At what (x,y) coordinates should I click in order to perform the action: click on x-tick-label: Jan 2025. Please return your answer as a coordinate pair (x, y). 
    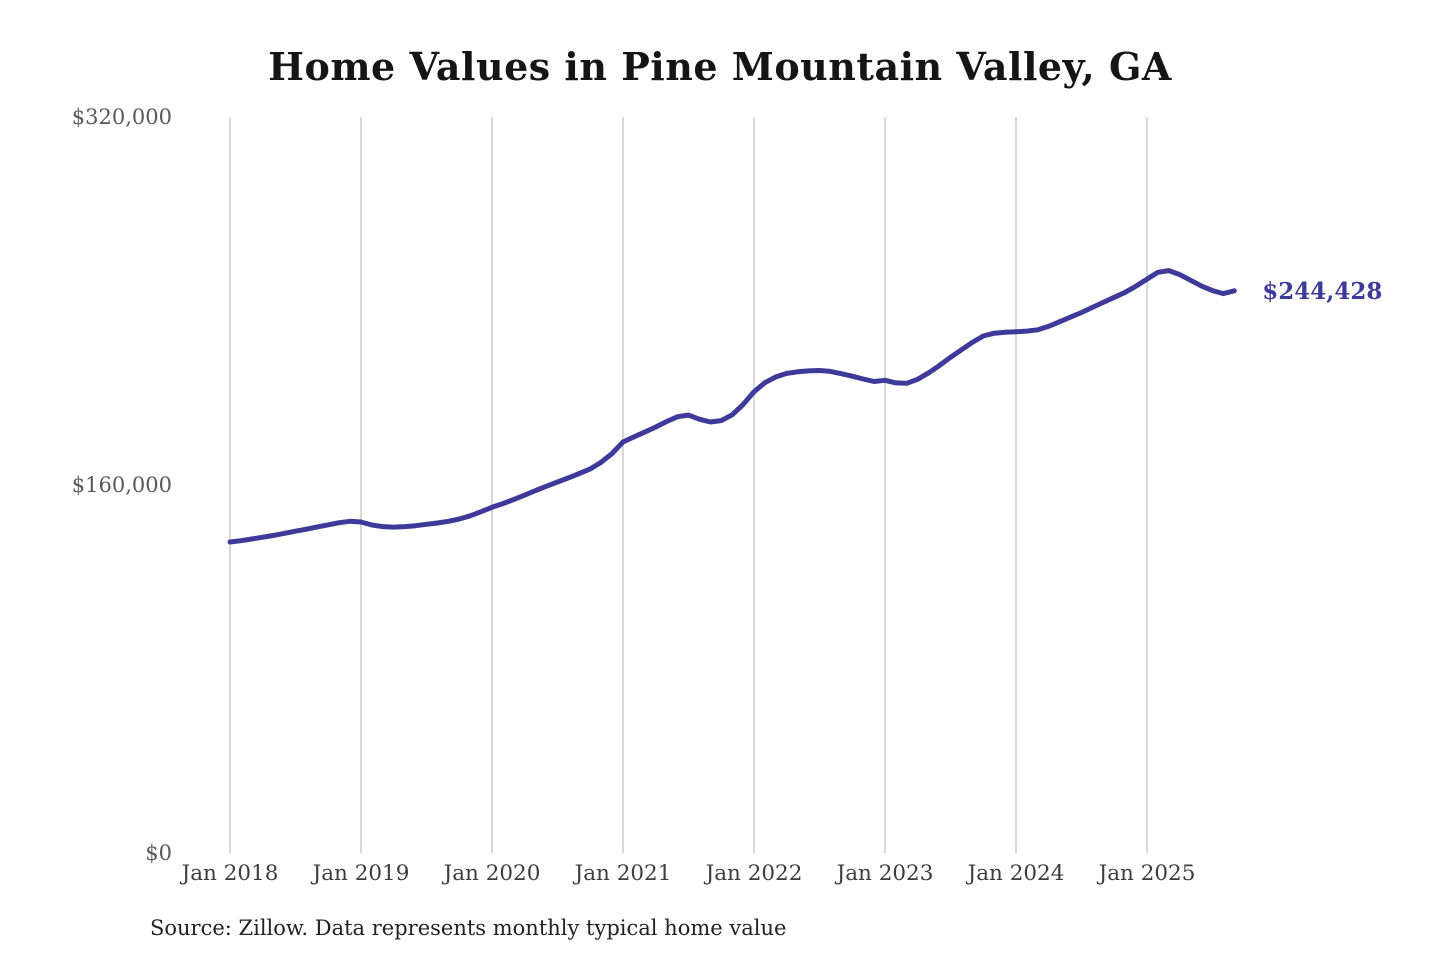
    Looking at the image, I should click on (1146, 873).